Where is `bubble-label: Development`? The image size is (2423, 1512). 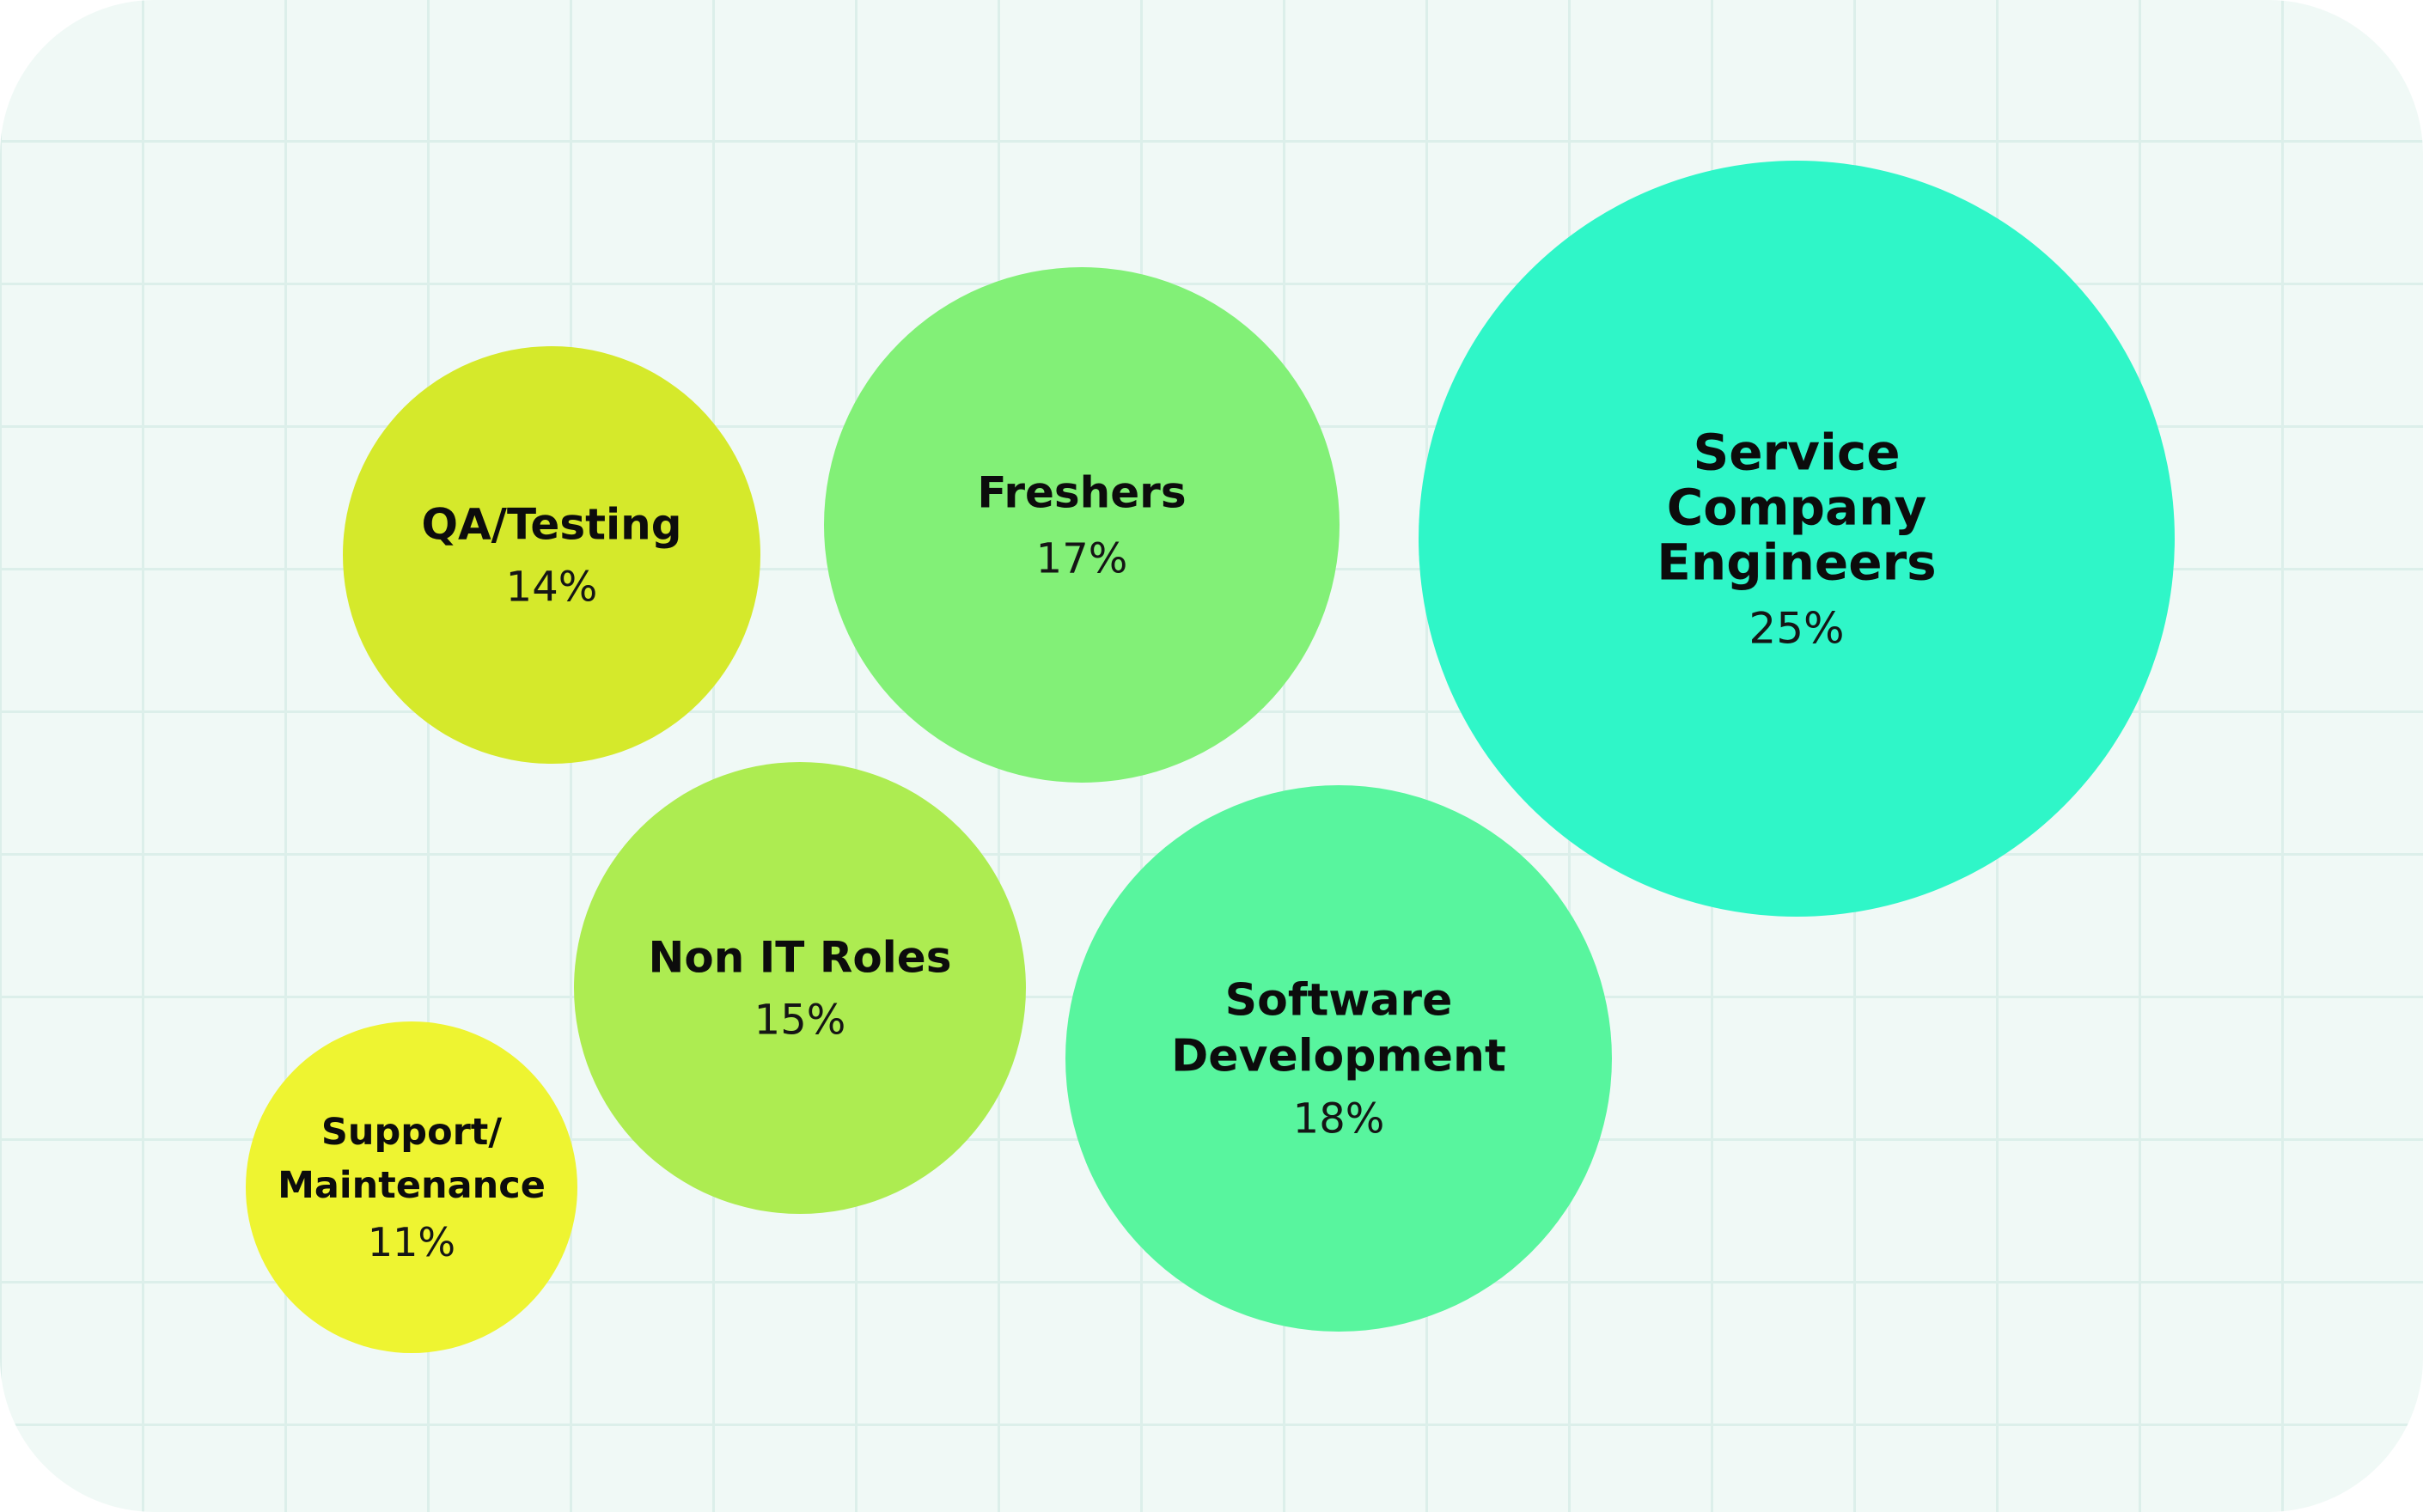 bubble-label: Development is located at coordinates (1339, 1056).